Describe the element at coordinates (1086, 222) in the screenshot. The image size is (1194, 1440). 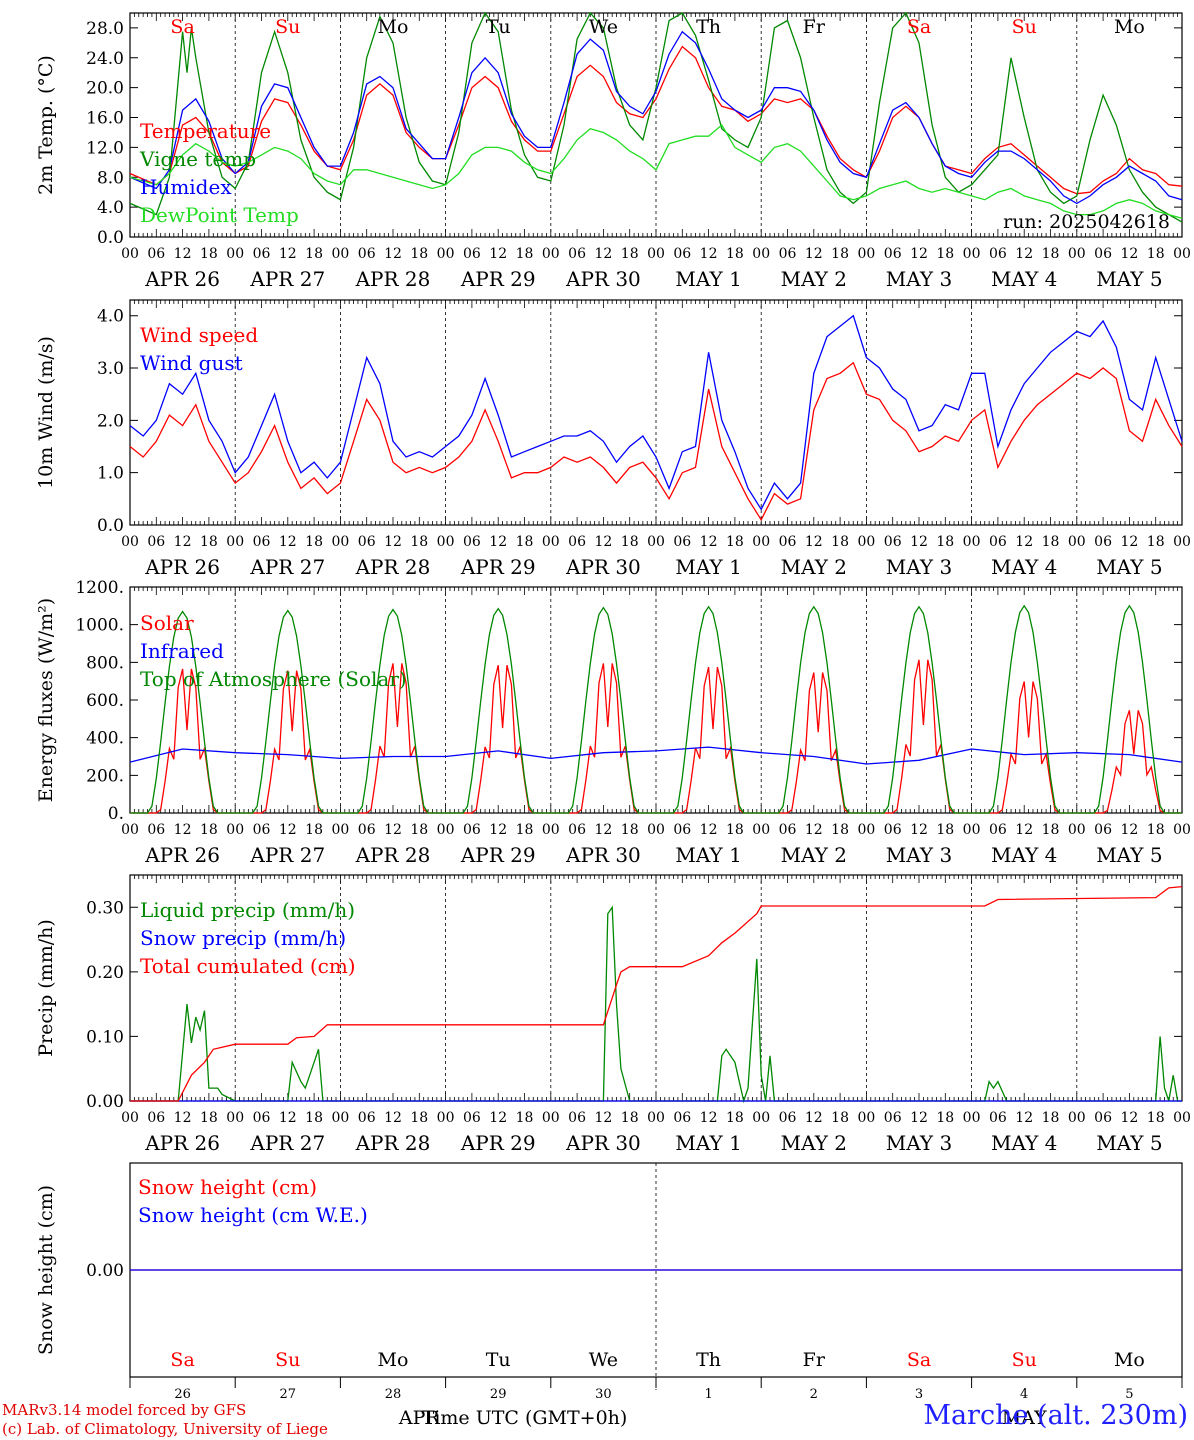
I see `run-label: run: 2025042618` at that location.